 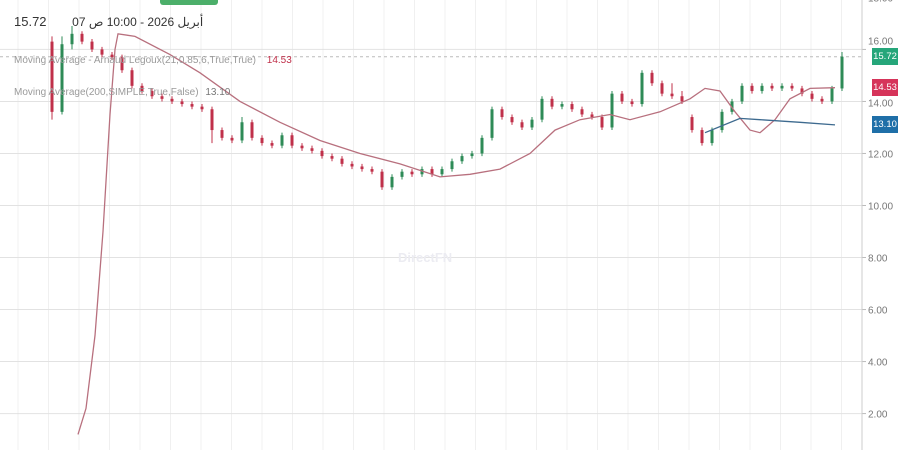 What do you see at coordinates (880, 103) in the screenshot?
I see `axis-tick-label: 14.00` at bounding box center [880, 103].